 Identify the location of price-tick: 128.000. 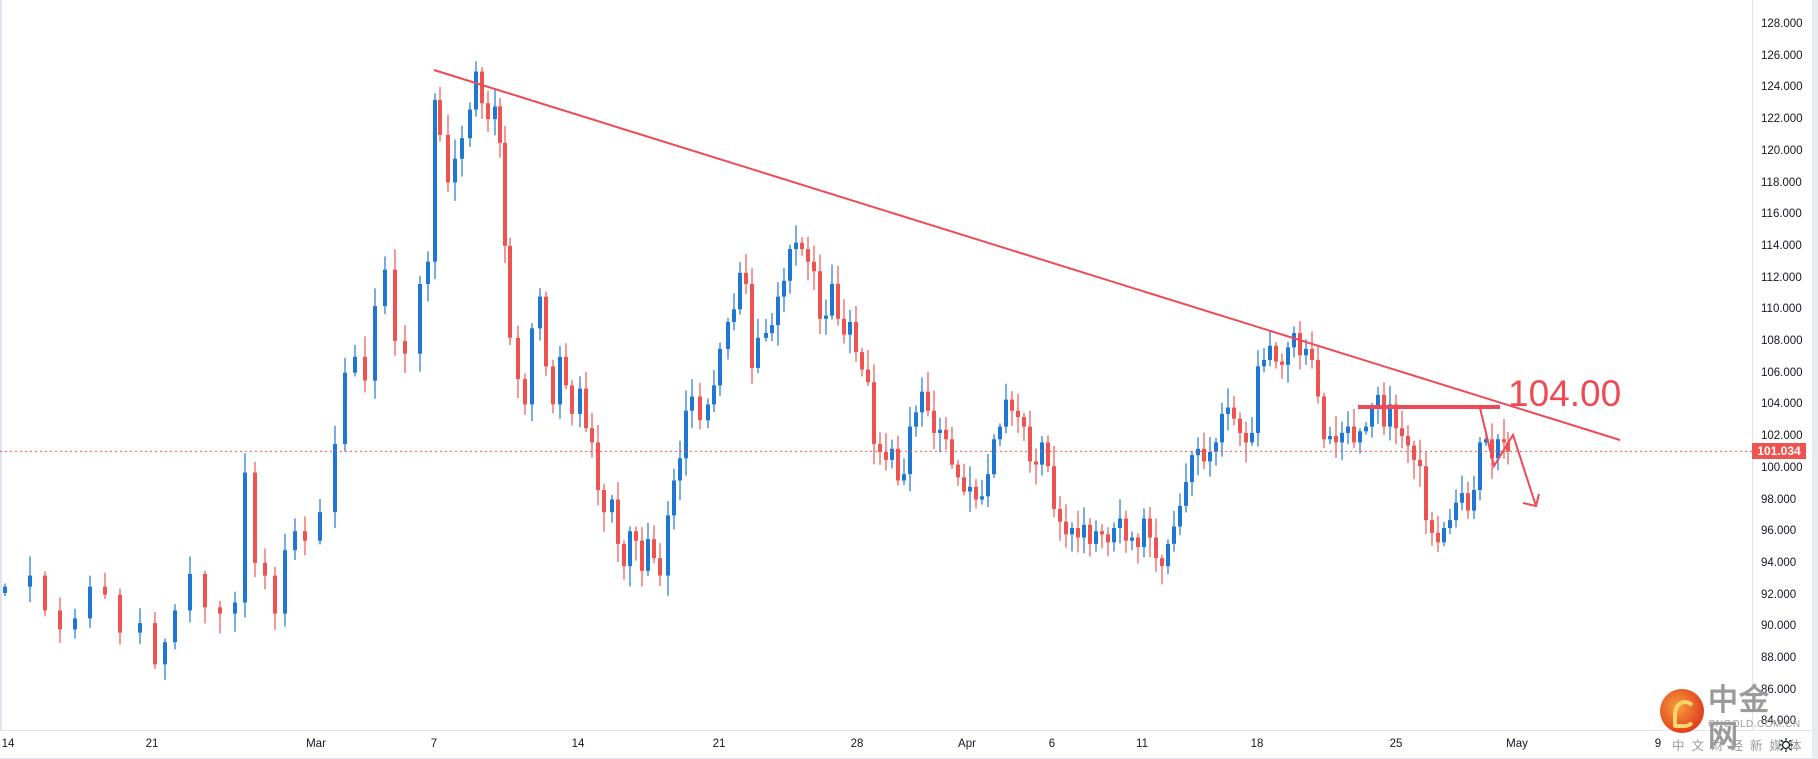
(1782, 24).